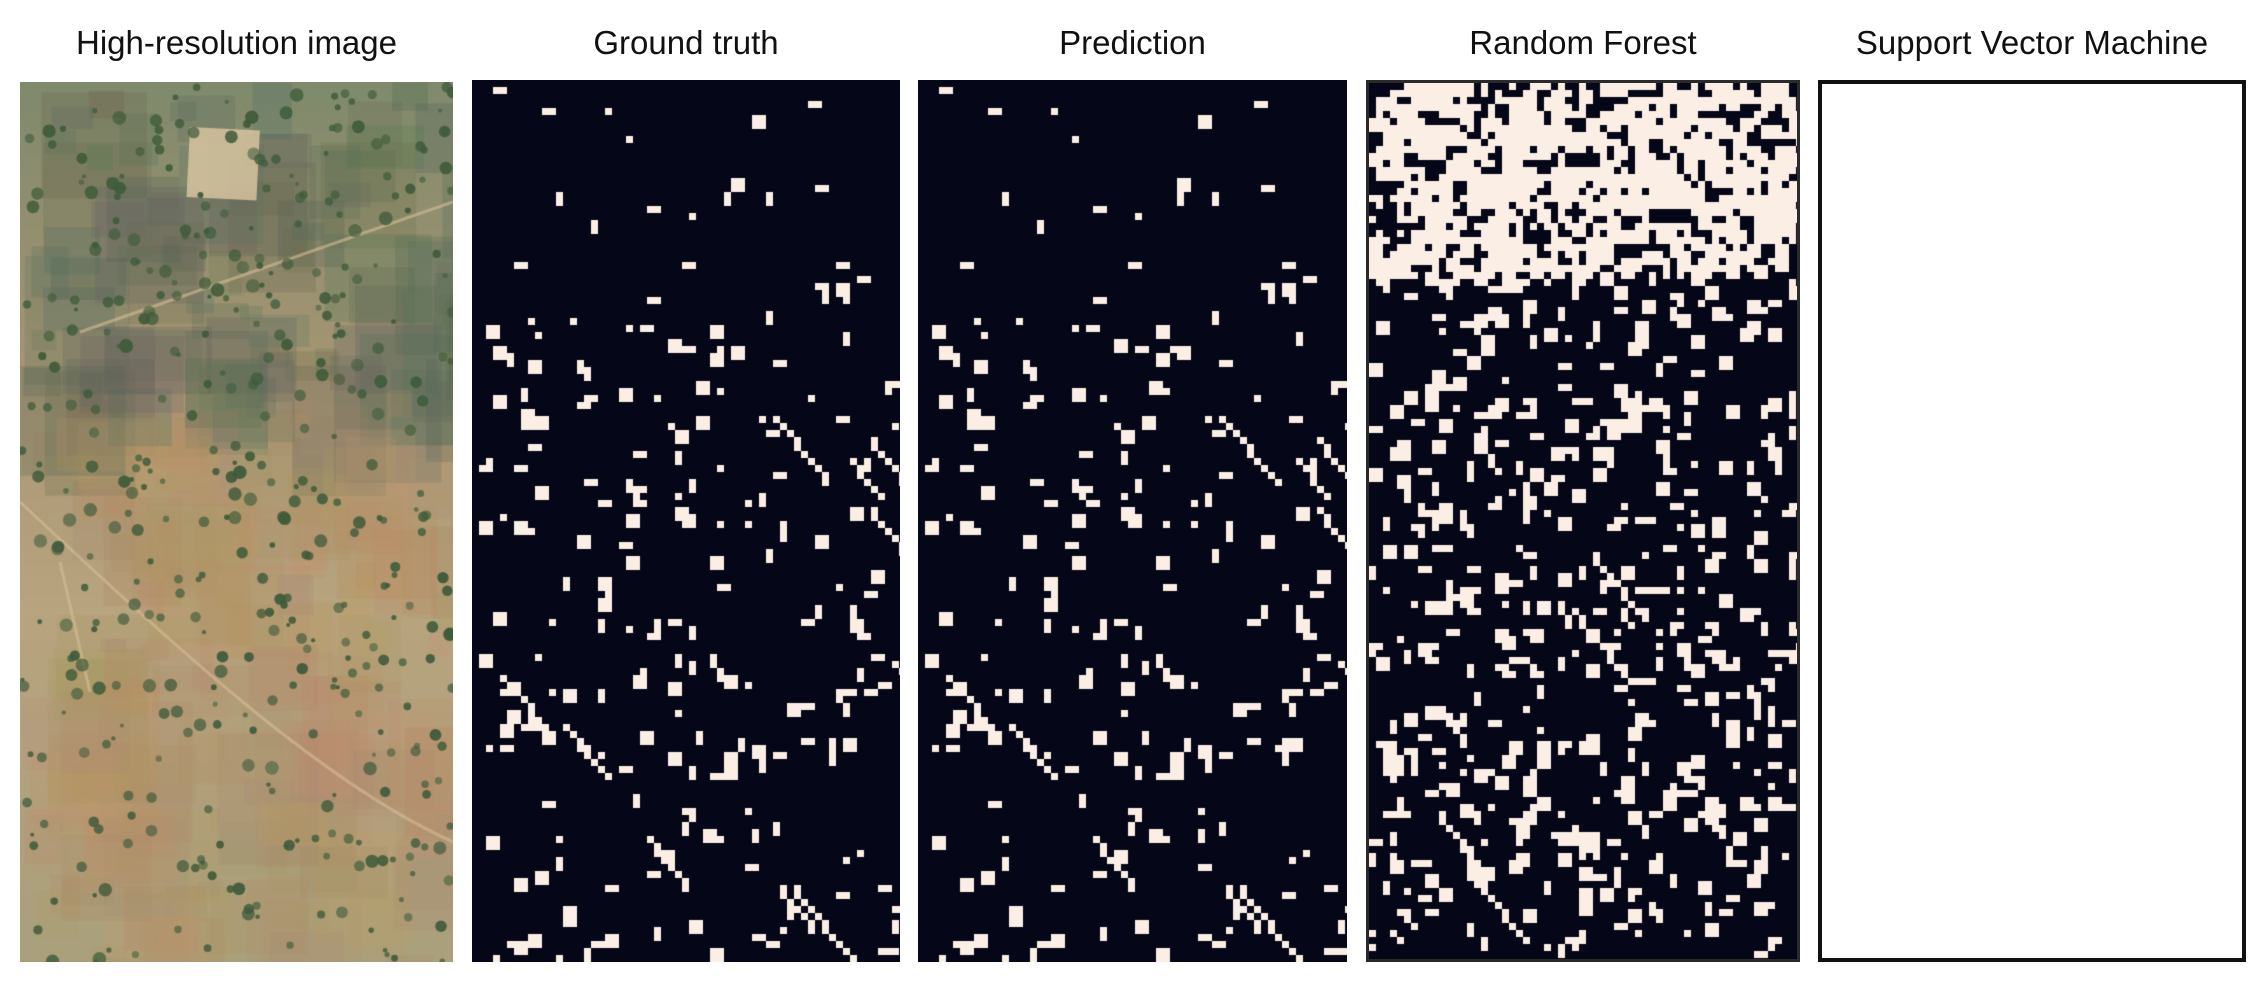 This screenshot has height=981, width=2266. I want to click on panel-title-support-vector-machine: Support Vector Machine, so click(2032, 42).